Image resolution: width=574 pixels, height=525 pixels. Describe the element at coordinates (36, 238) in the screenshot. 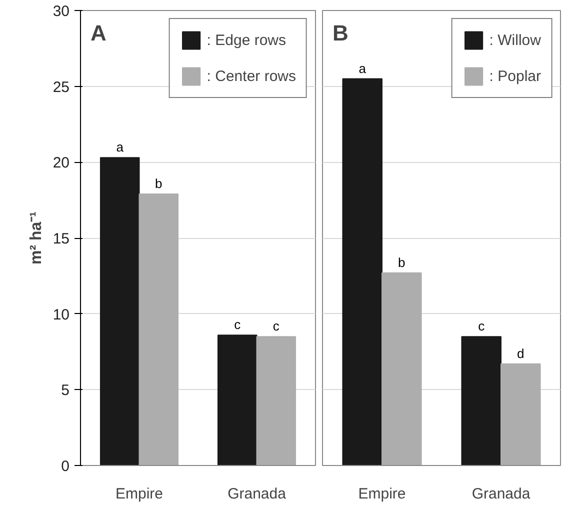

I see `y-axis-title: m² ha⁻¹` at that location.